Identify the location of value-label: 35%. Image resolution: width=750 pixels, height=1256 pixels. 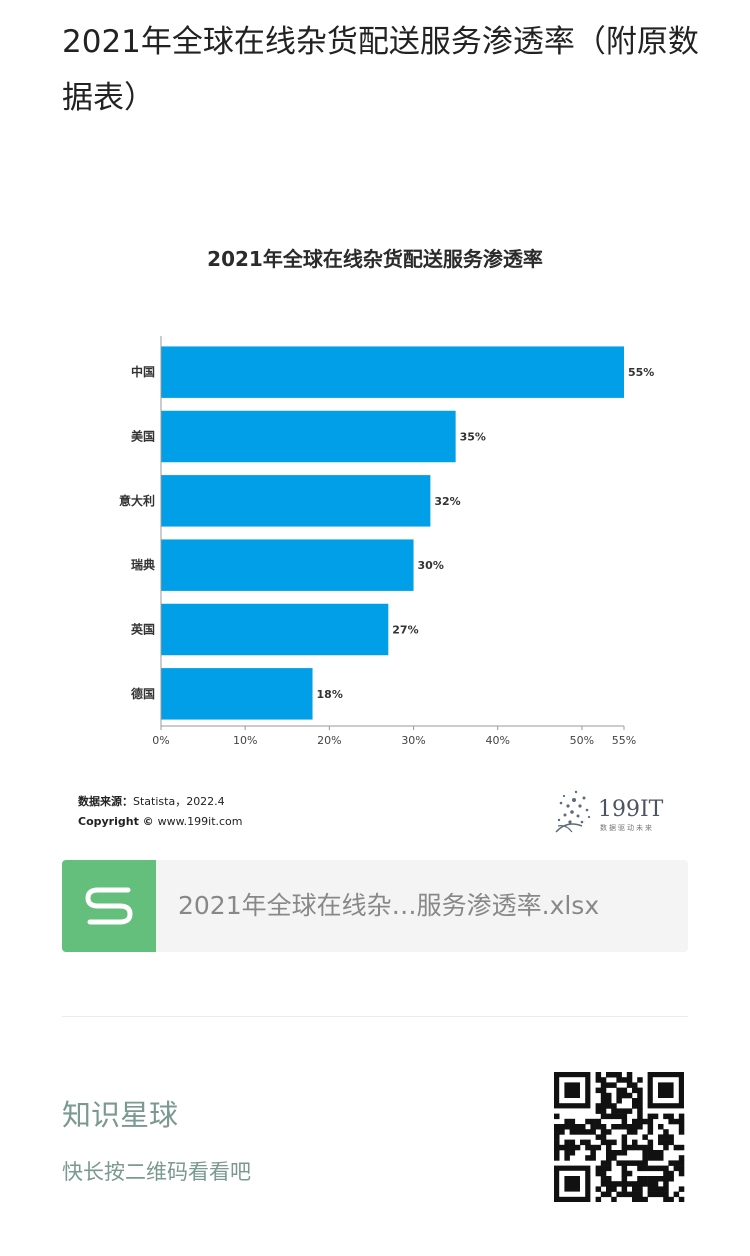
(473, 437).